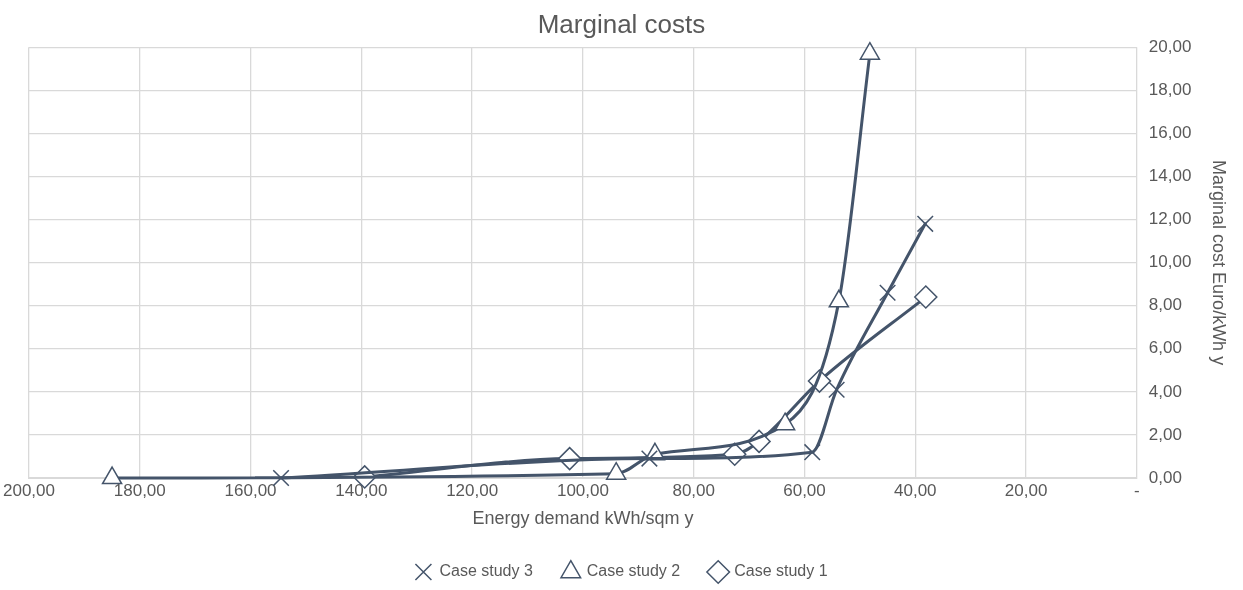  What do you see at coordinates (29, 490) in the screenshot?
I see `x-tick-label: 200,00` at bounding box center [29, 490].